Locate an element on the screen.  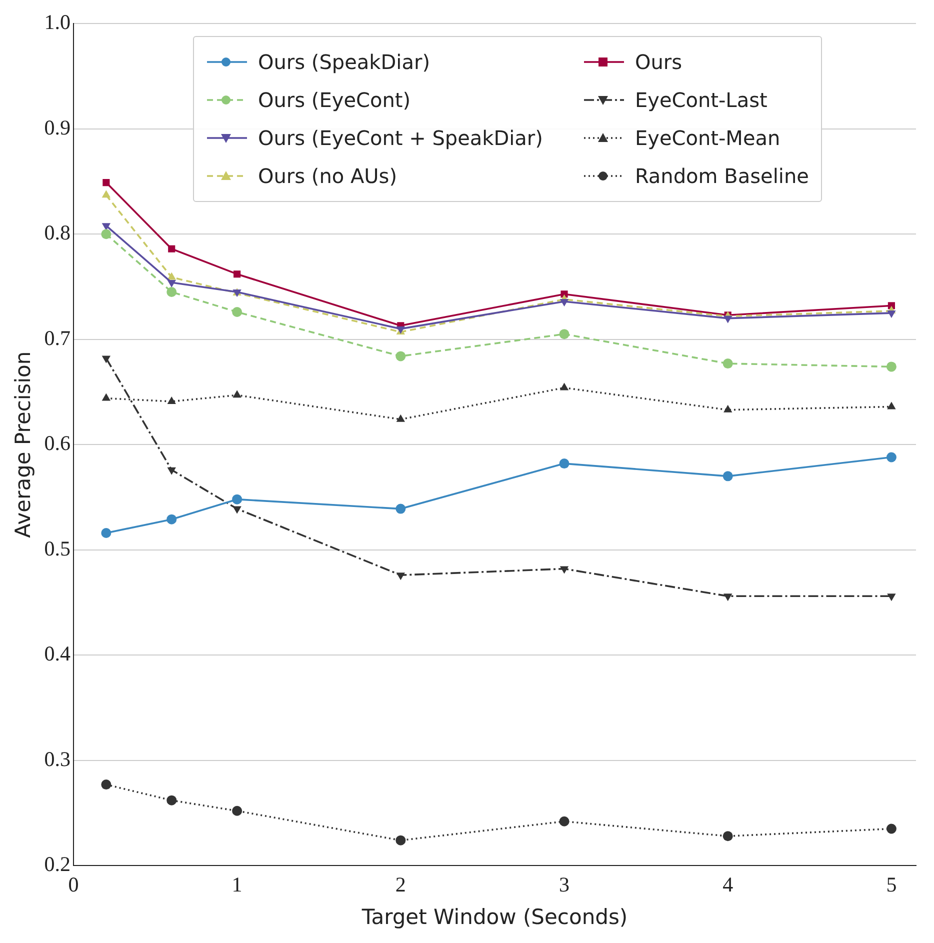
y-tick-label: 1.0 is located at coordinates (57, 22).